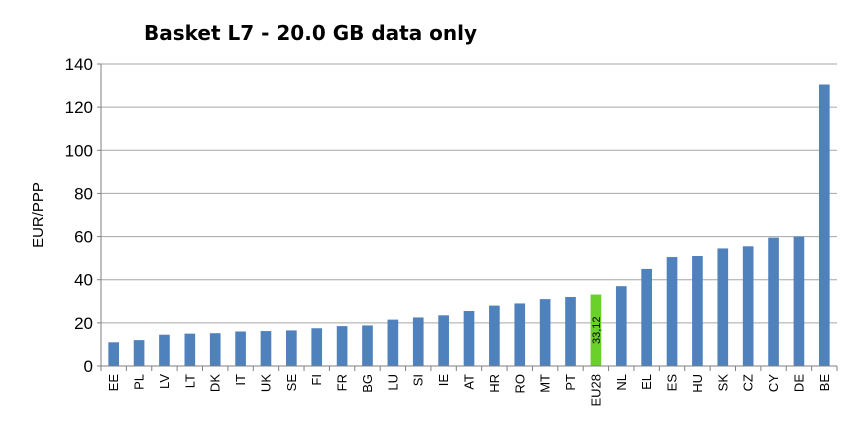 The height and width of the screenshot is (430, 851). Describe the element at coordinates (672, 383) in the screenshot. I see `x-tick-label: ES` at that location.